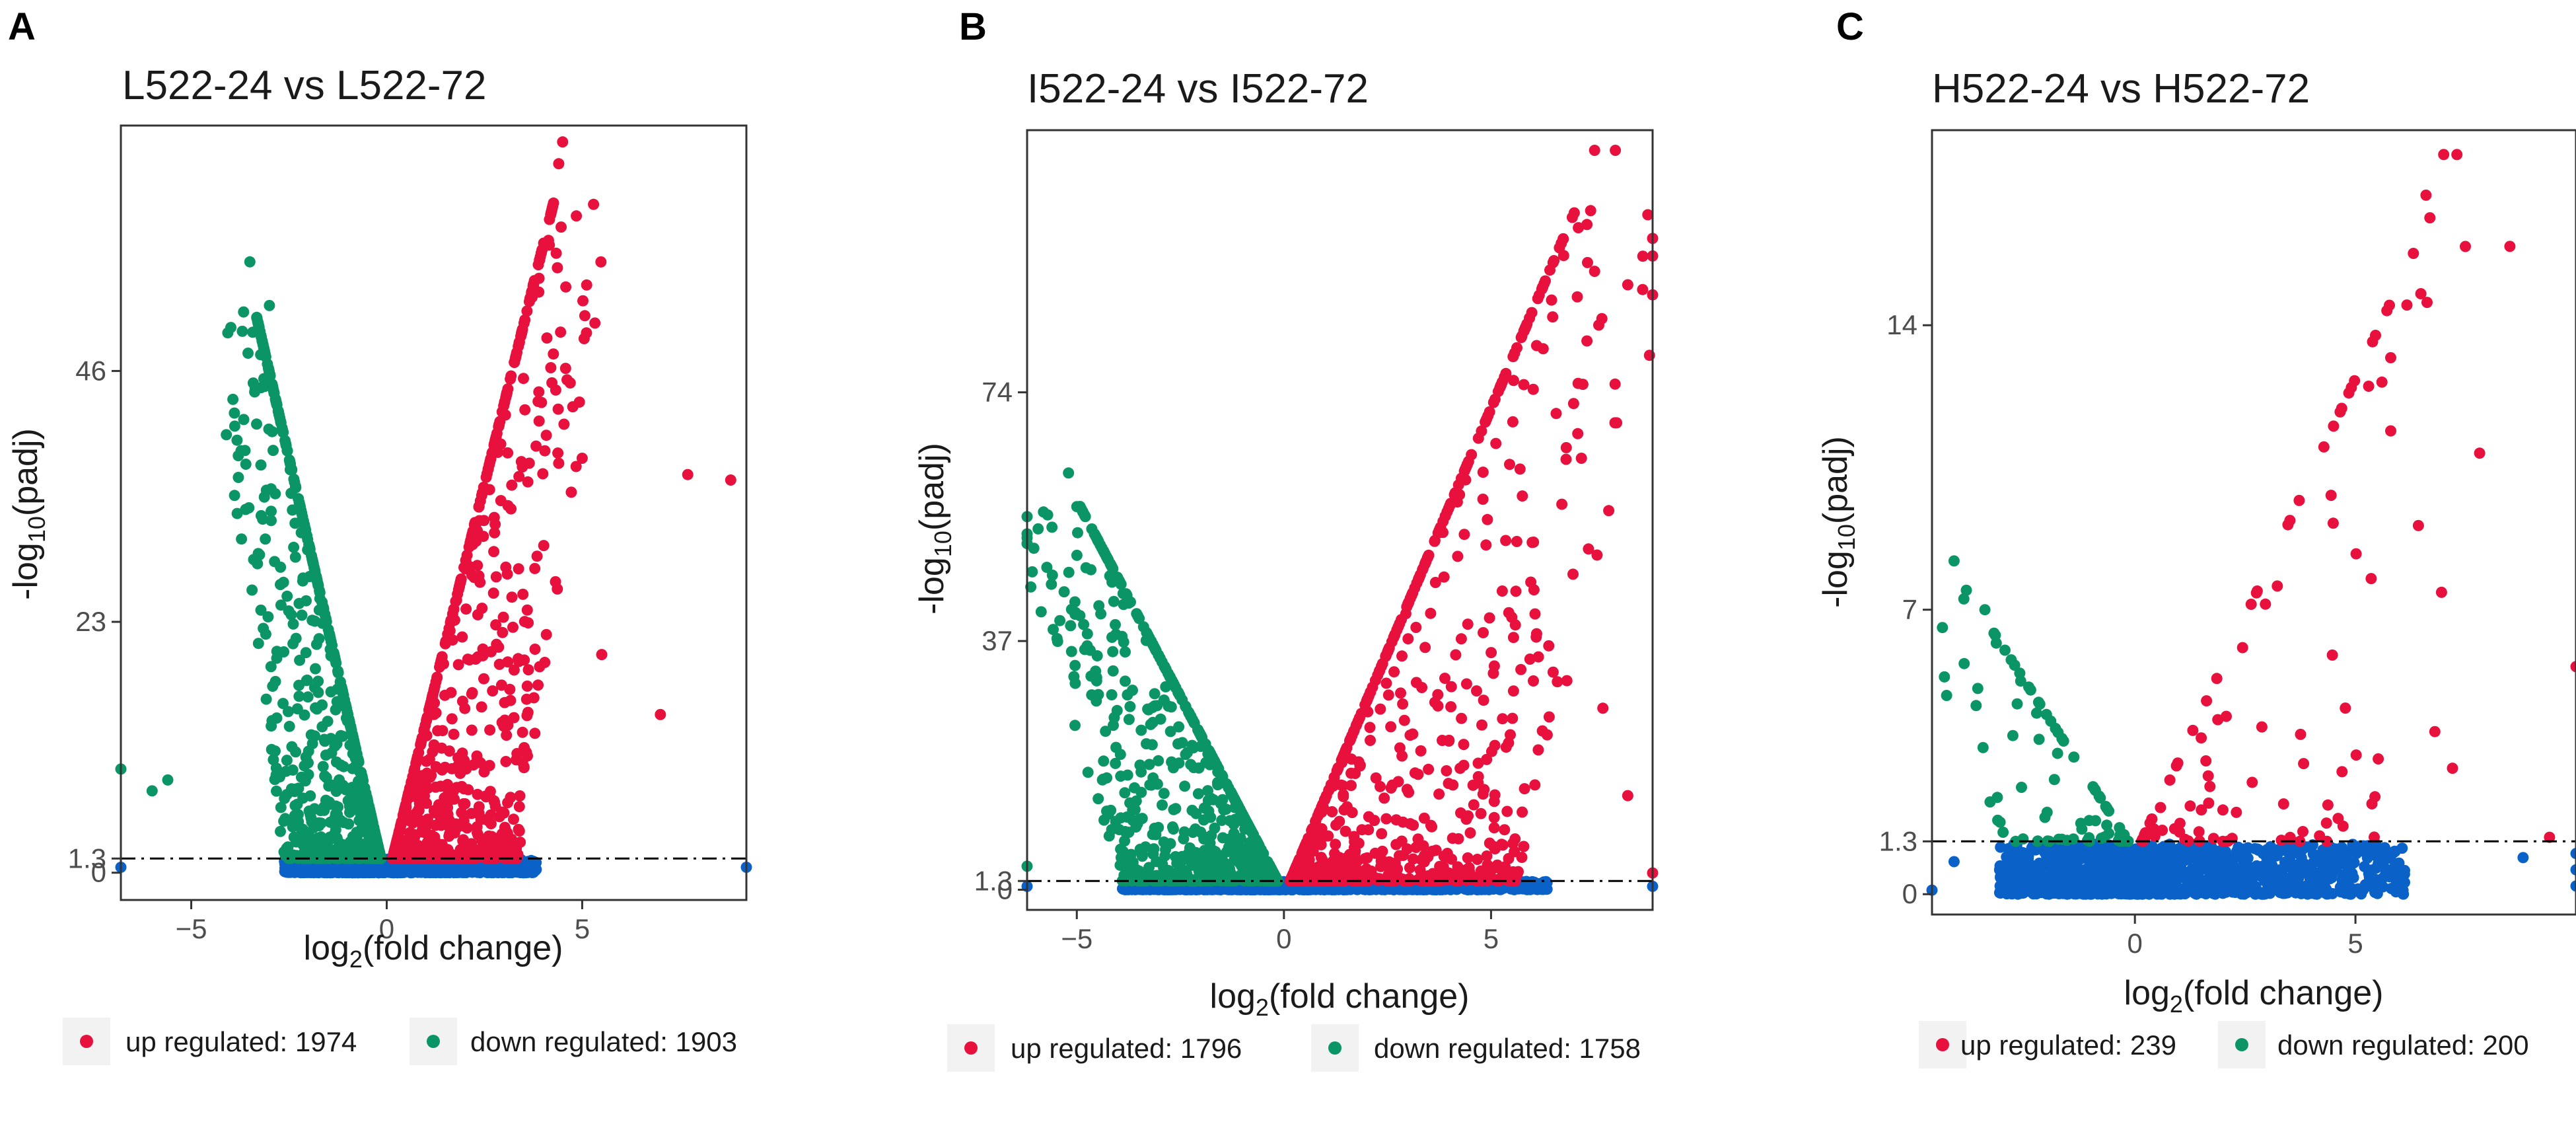 The width and height of the screenshot is (2576, 1122). I want to click on x-axis-title-subscript: 2, so click(356, 960).